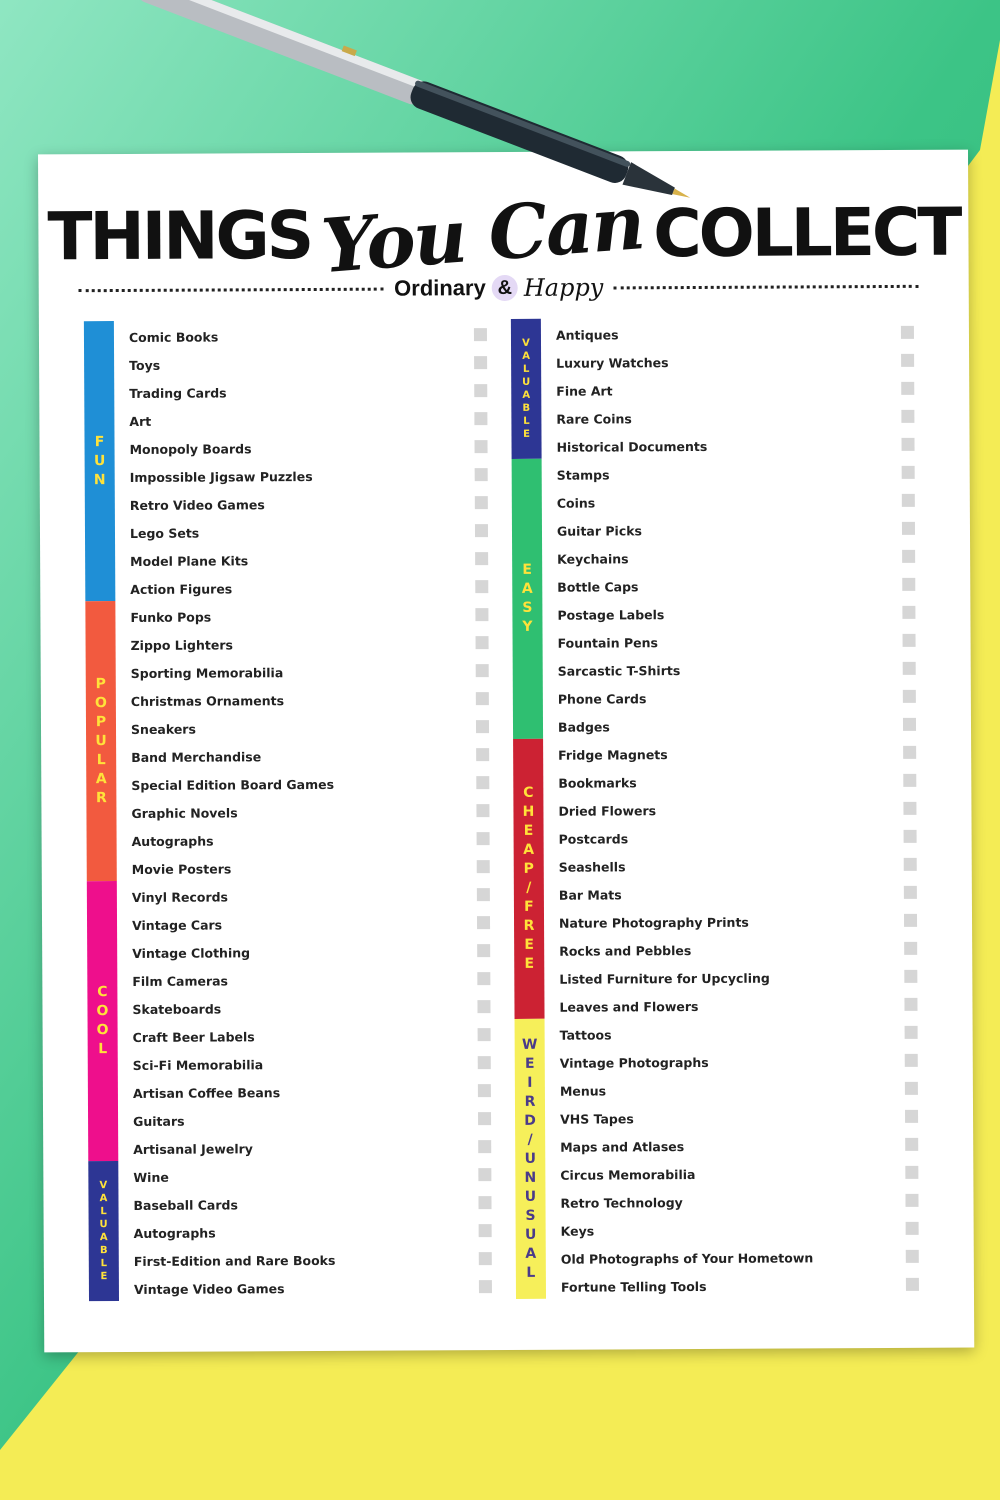 This screenshot has width=1000, height=1500. Describe the element at coordinates (613, 754) in the screenshot. I see `item-label: Fridge Magnets` at that location.